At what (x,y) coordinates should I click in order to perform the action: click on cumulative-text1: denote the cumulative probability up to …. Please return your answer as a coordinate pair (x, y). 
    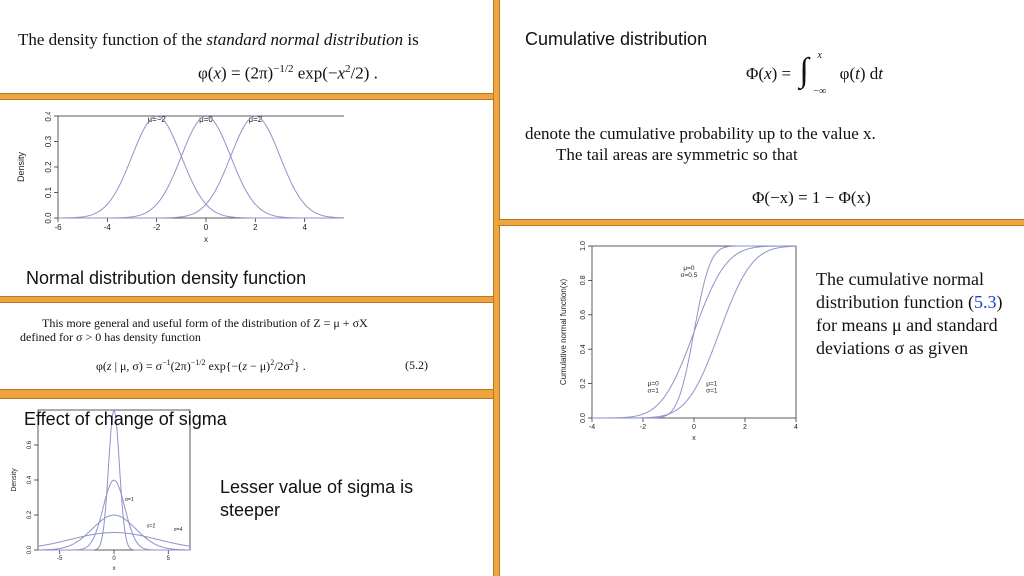
    Looking at the image, I should click on (700, 133).